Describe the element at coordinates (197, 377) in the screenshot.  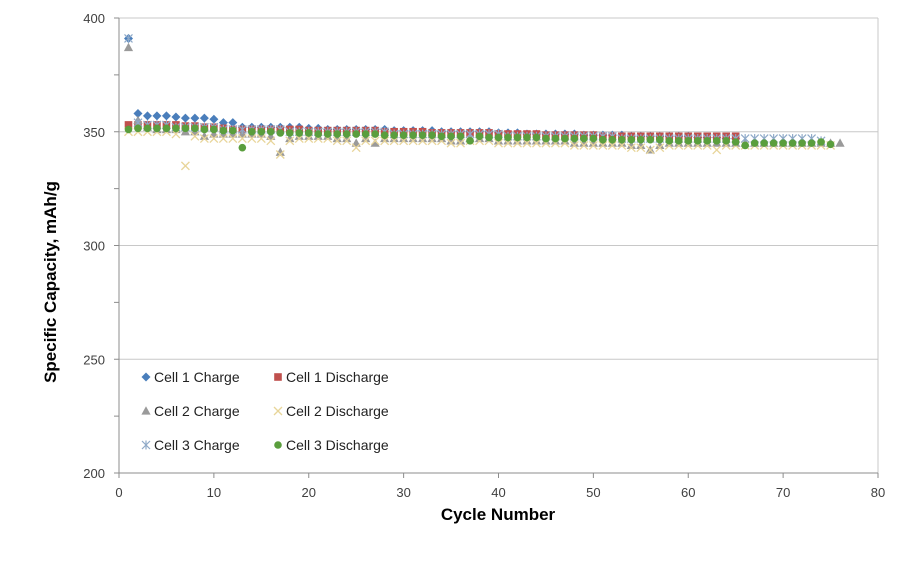
I see `legend-label: Cell 1 Charge` at that location.